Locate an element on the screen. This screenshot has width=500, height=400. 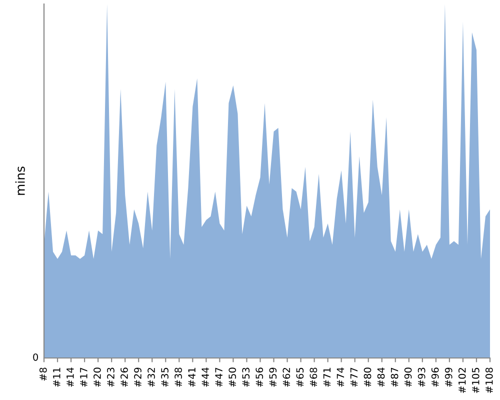
x-tick-label: #35 is located at coordinates (164, 377).